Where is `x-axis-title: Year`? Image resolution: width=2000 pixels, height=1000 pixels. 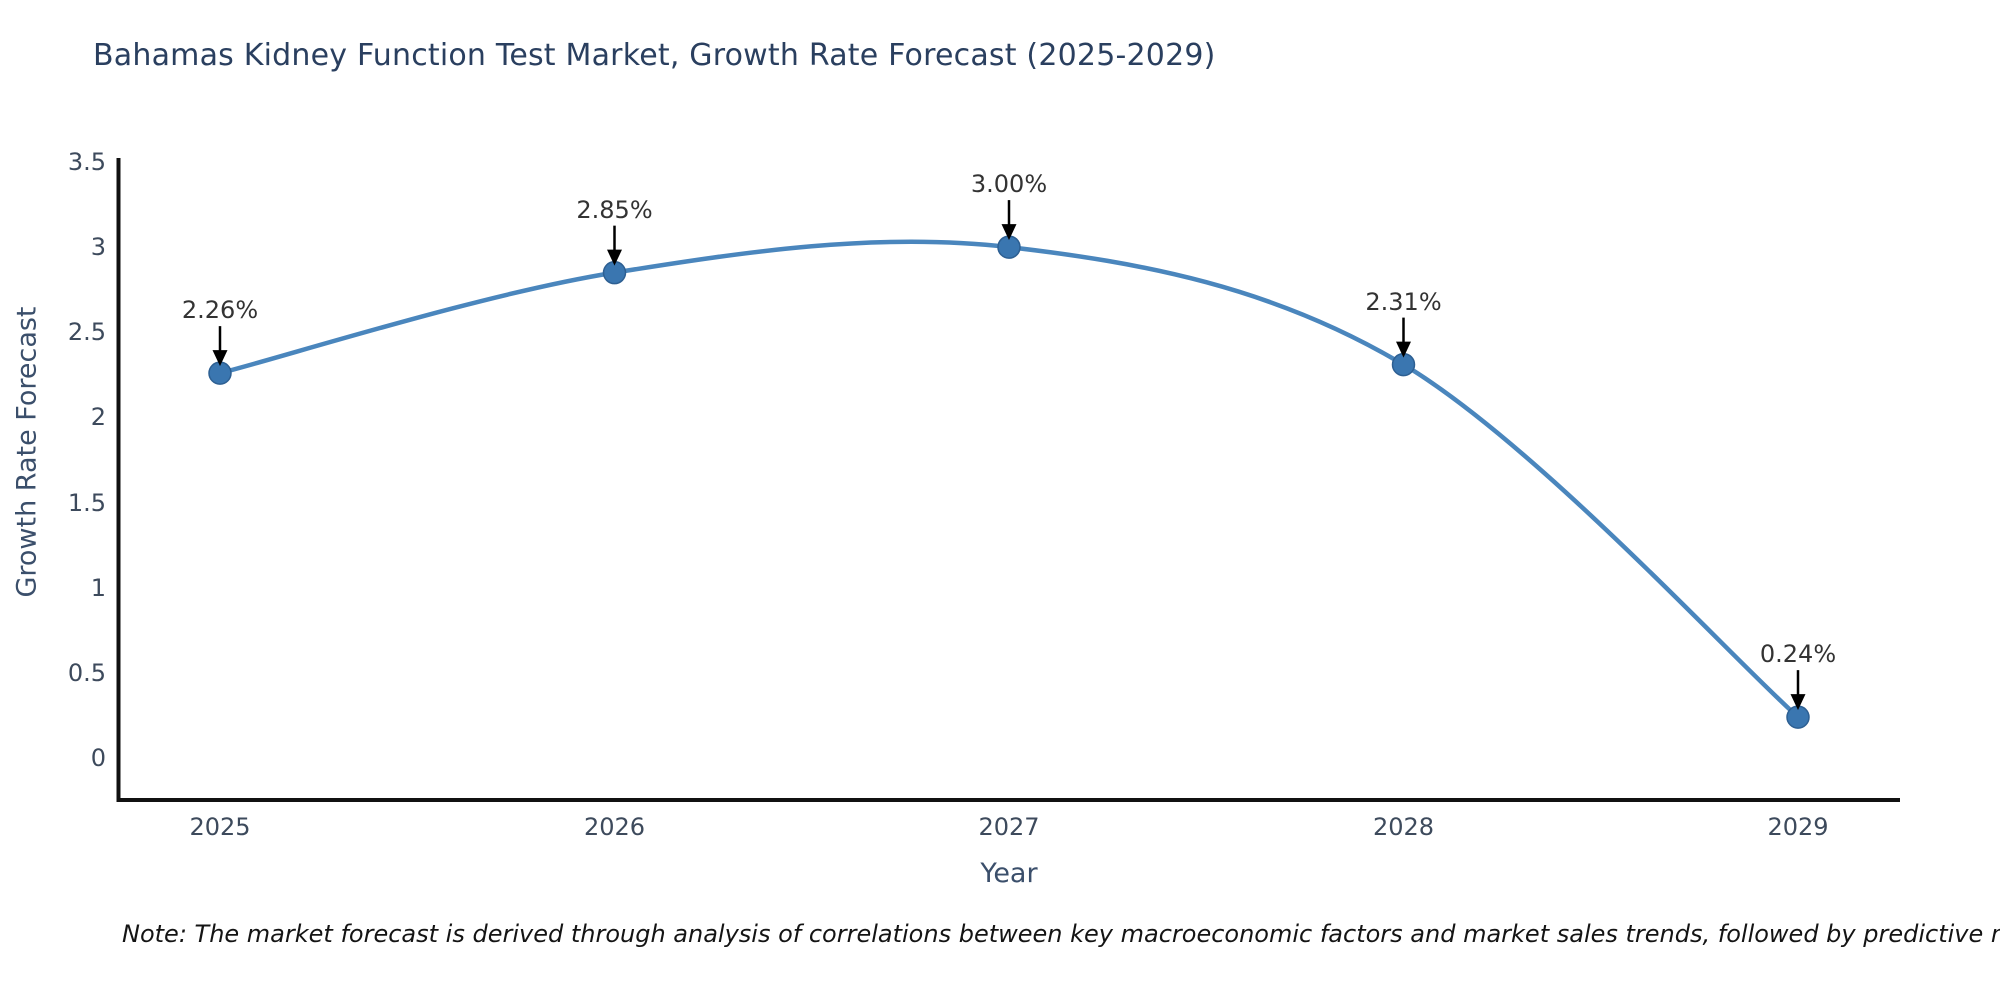 x-axis-title: Year is located at coordinates (1009, 873).